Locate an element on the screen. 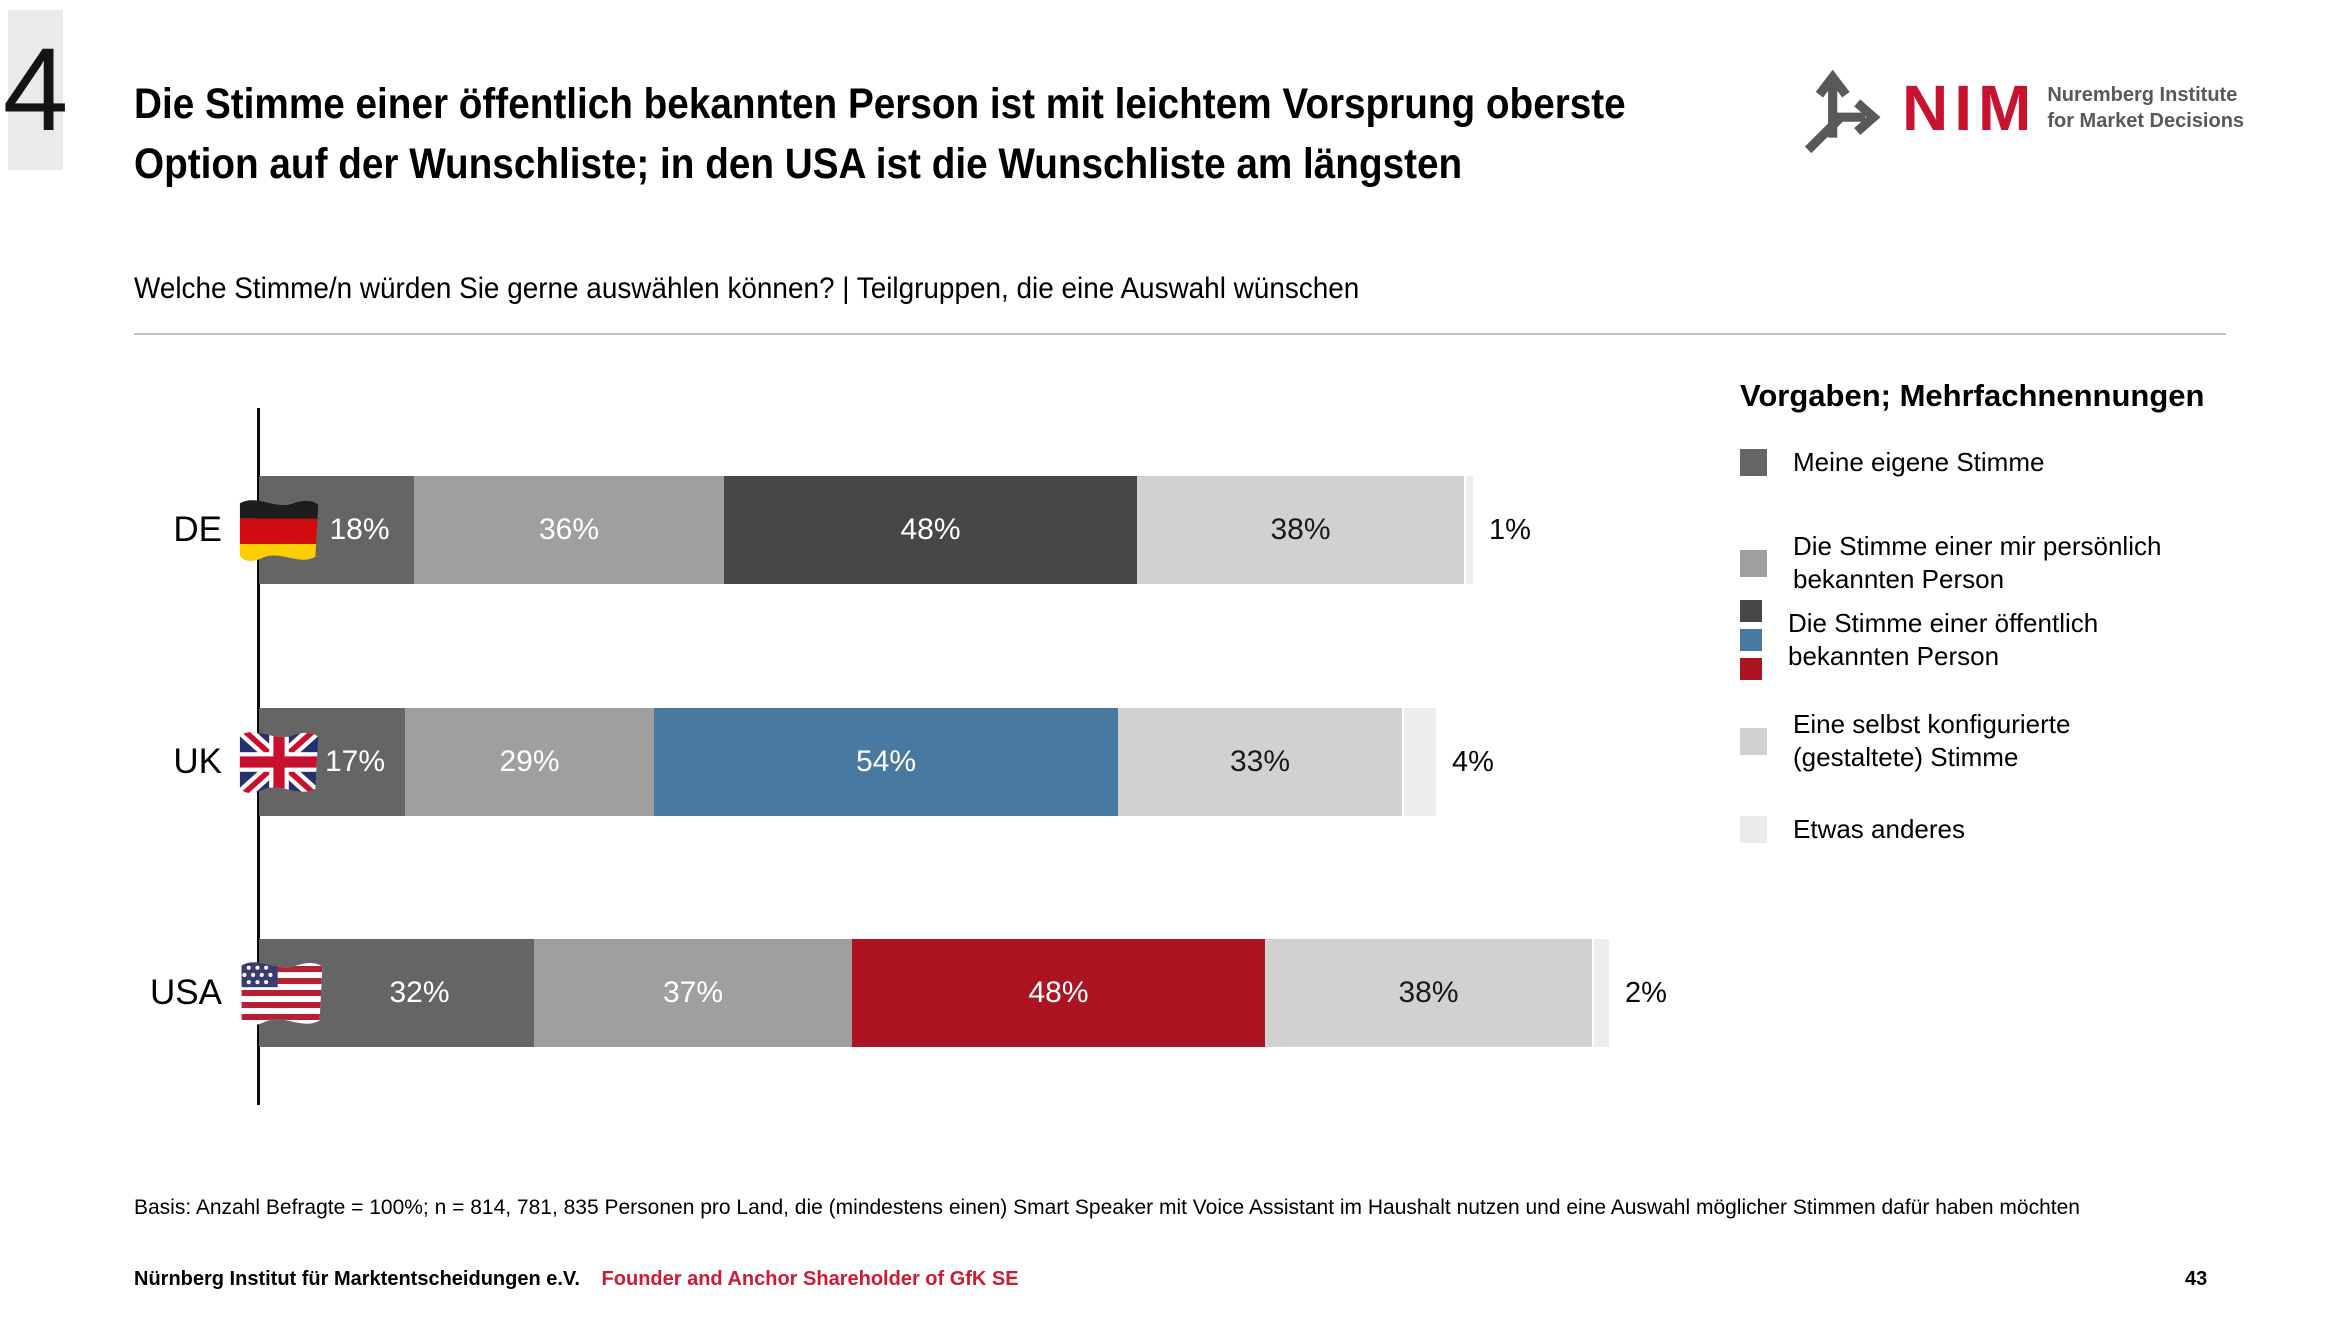  bar-segment: 33% is located at coordinates (1260, 762).